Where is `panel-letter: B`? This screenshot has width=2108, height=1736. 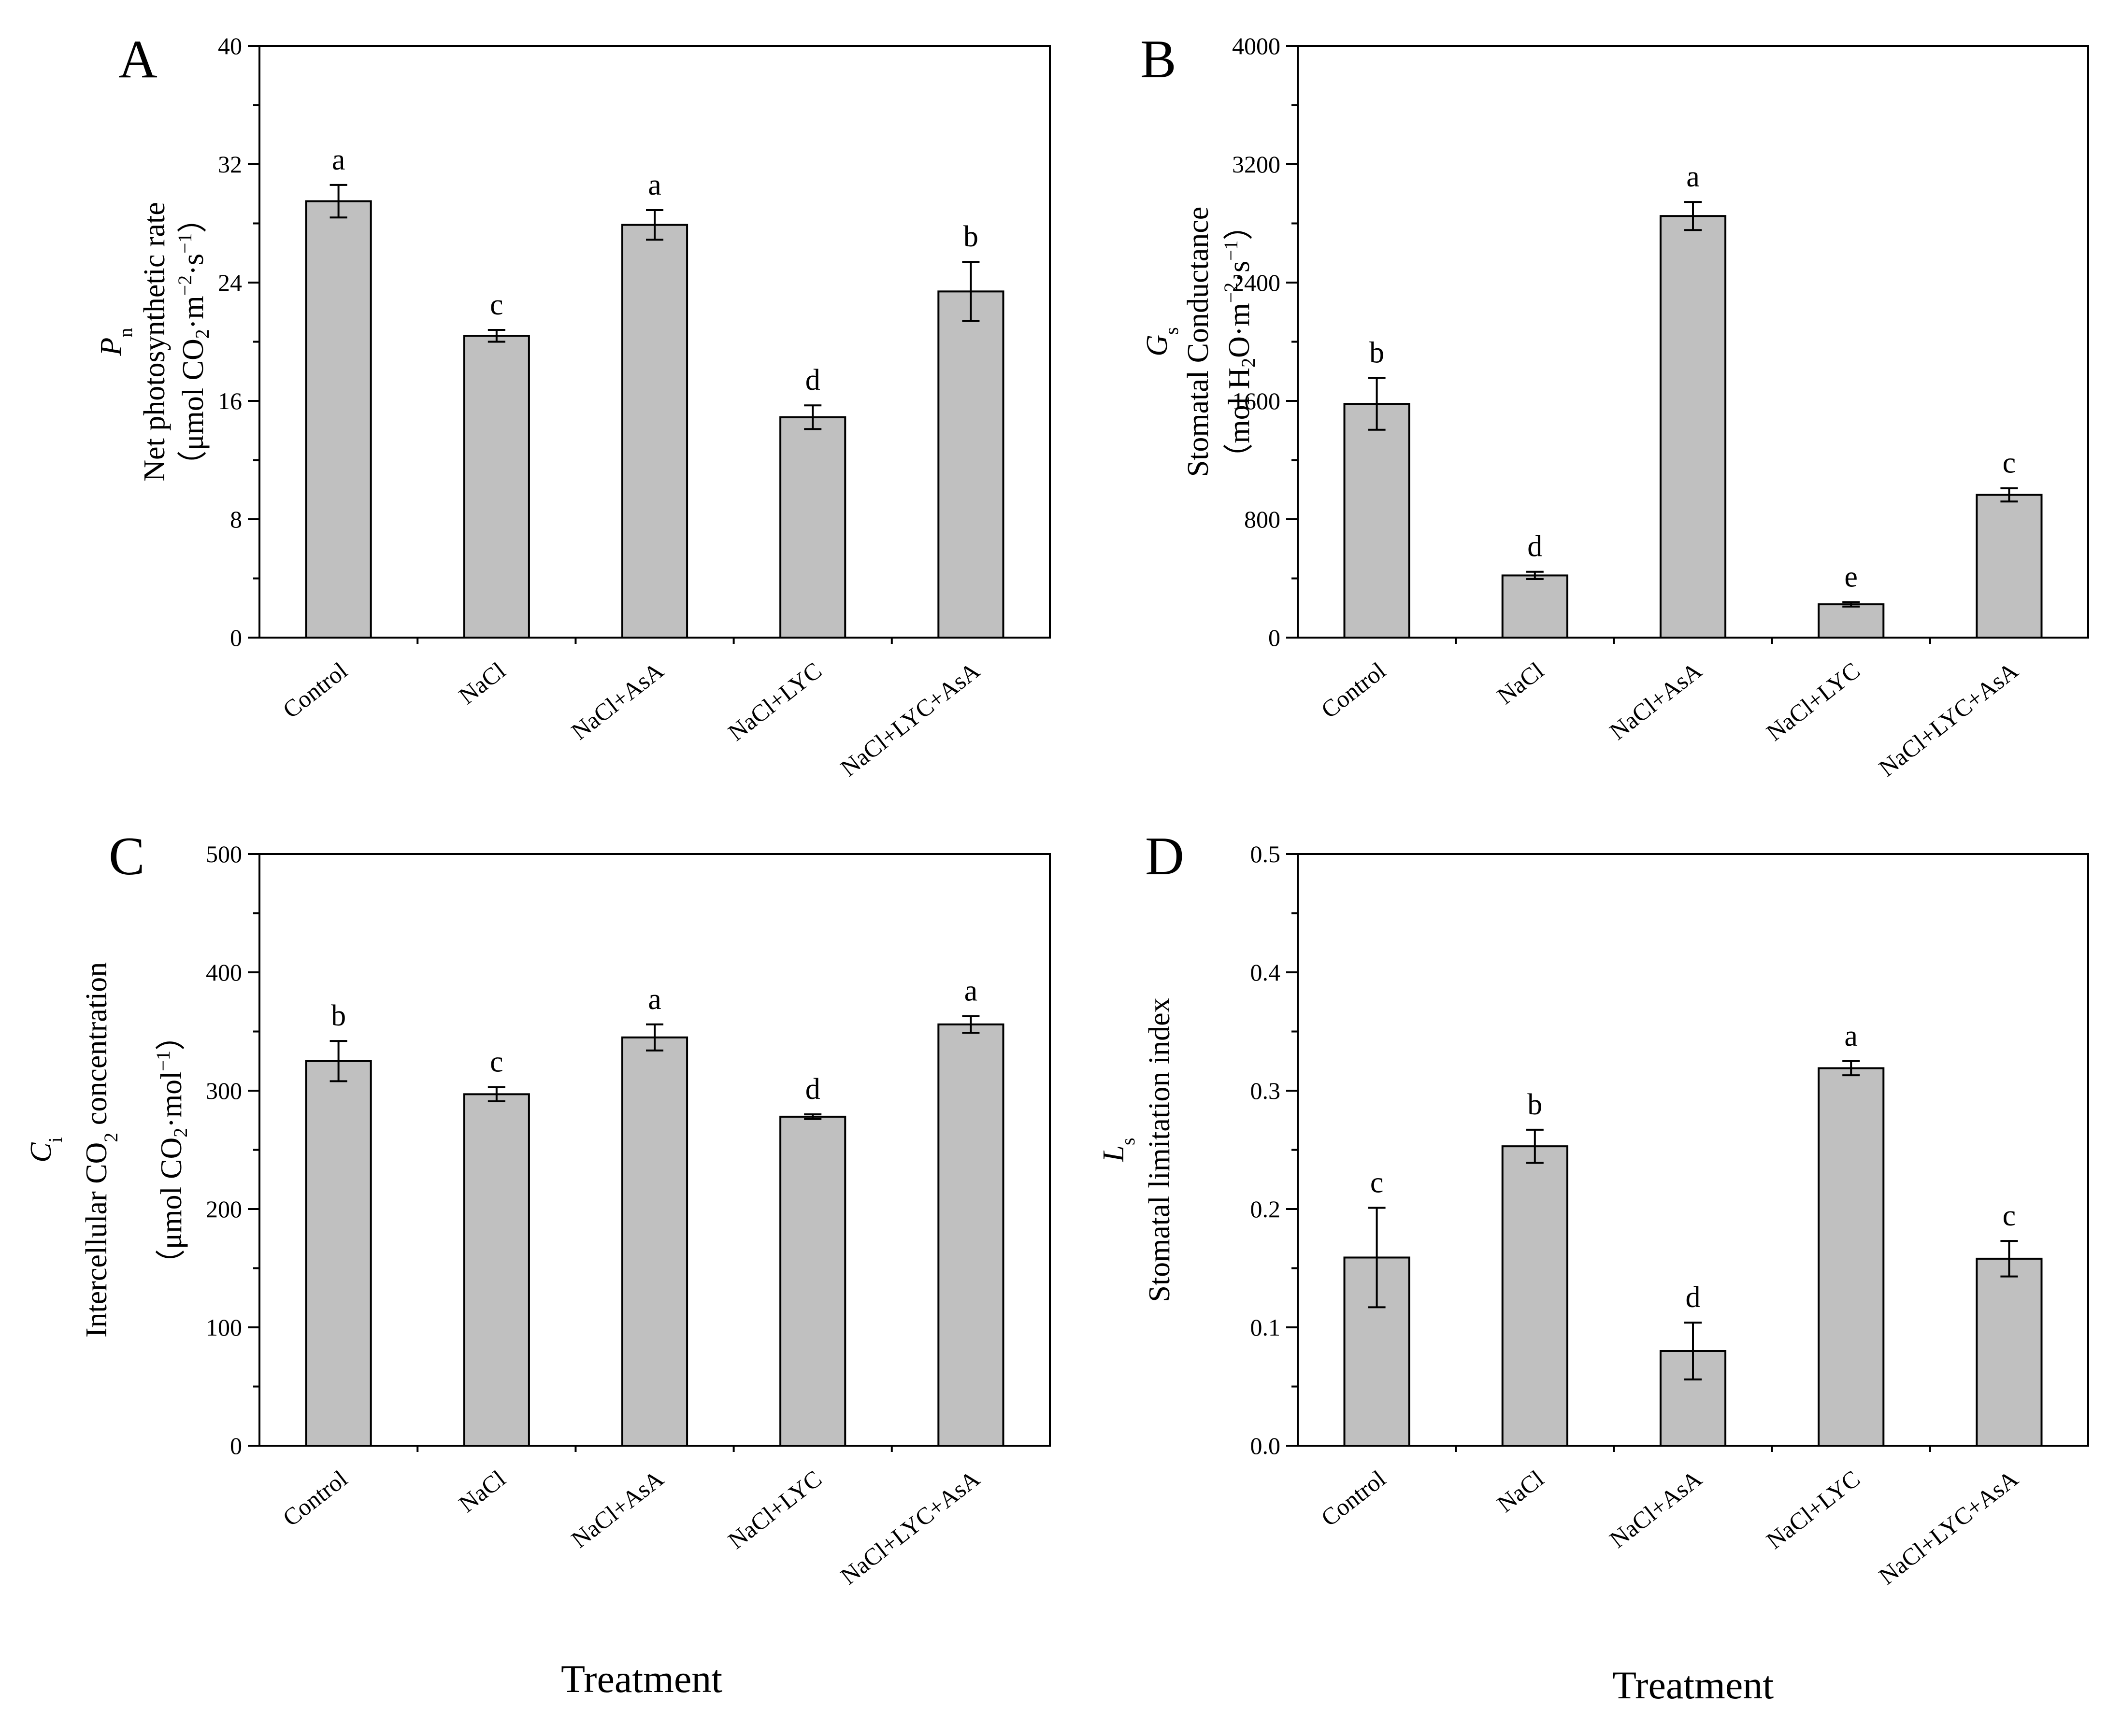
panel-letter: B is located at coordinates (1158, 59).